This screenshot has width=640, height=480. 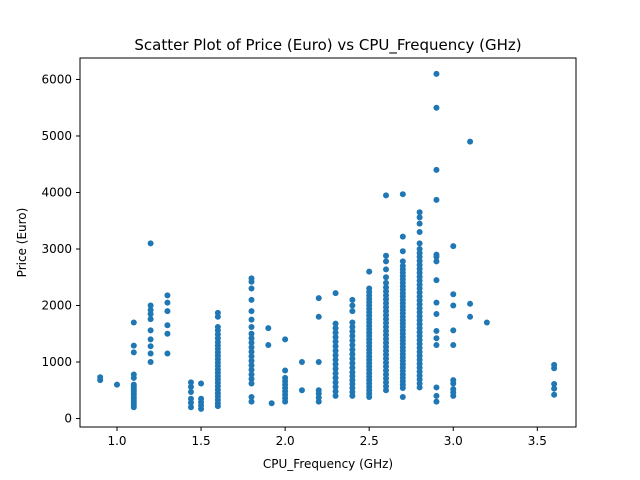 I want to click on y-tick-label: 0, so click(x=68, y=419).